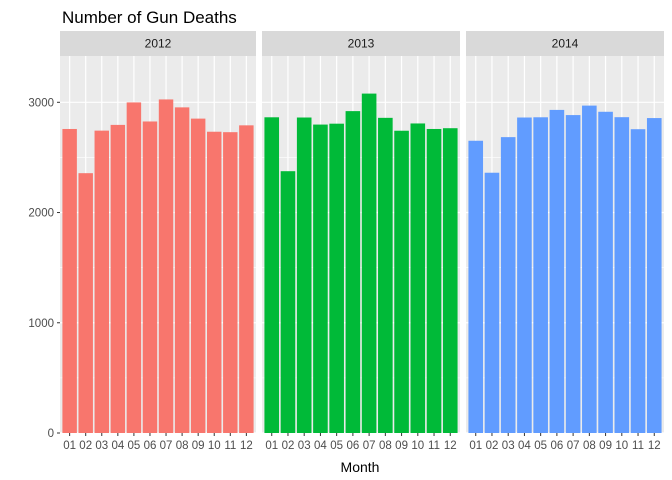 Image resolution: width=672 pixels, height=480 pixels. What do you see at coordinates (44, 268) in the screenshot?
I see `y-axis: 0 1000 2000 3000` at bounding box center [44, 268].